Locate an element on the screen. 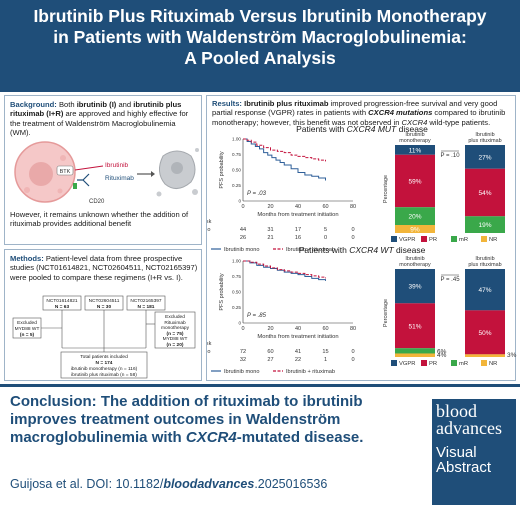 The width and height of the screenshot is (520, 508). wt-ylabel: Percentage is located at coordinates (386, 313).